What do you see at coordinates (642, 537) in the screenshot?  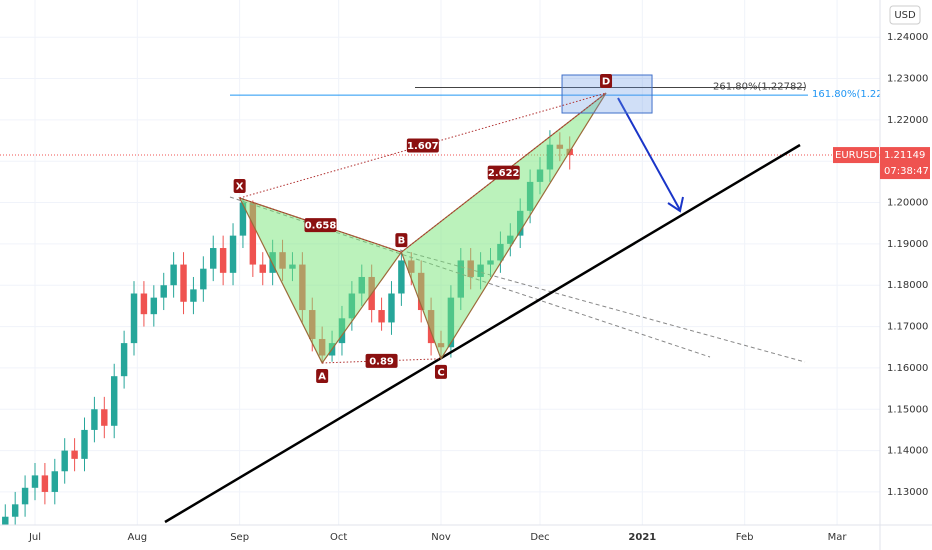 I see `x-tick-label: 2021` at bounding box center [642, 537].